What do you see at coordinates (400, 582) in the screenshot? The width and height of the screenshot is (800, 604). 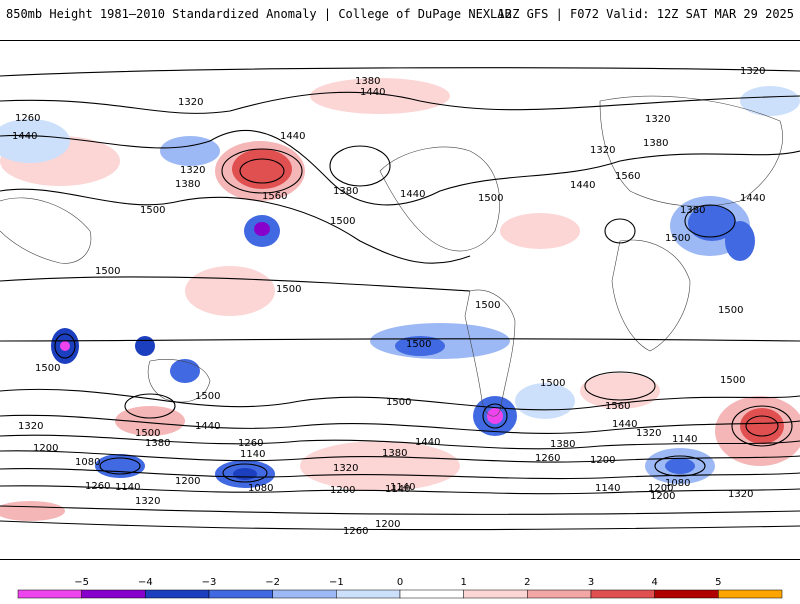 I see `colorbar-tick-label: 0` at bounding box center [400, 582].